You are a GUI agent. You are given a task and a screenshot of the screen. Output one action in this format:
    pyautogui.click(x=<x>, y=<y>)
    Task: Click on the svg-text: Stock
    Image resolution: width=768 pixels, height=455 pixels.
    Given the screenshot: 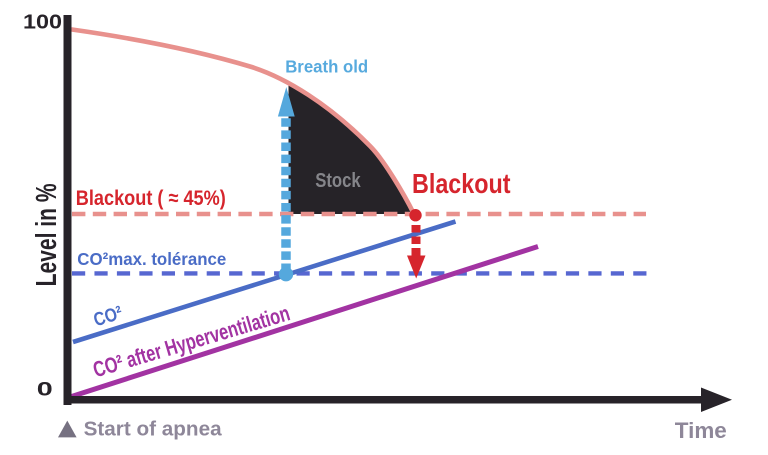 What is the action you would take?
    pyautogui.click(x=338, y=181)
    